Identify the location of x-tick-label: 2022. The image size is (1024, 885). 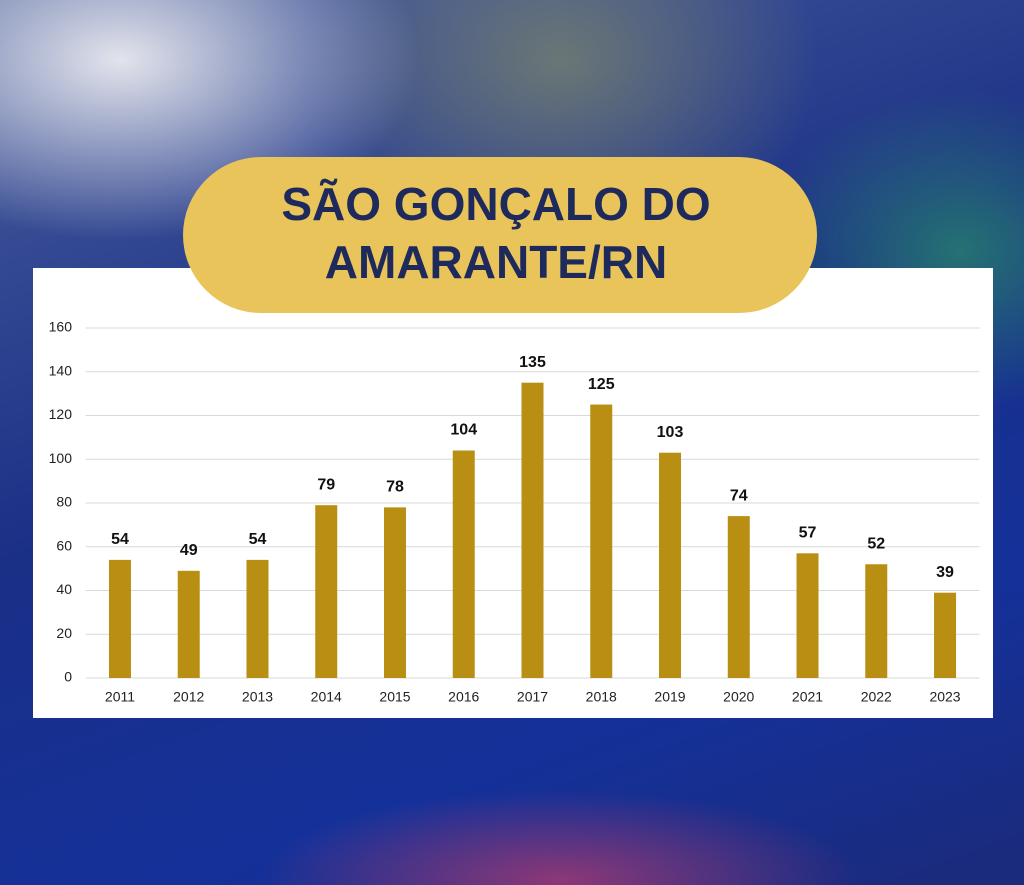
(876, 697).